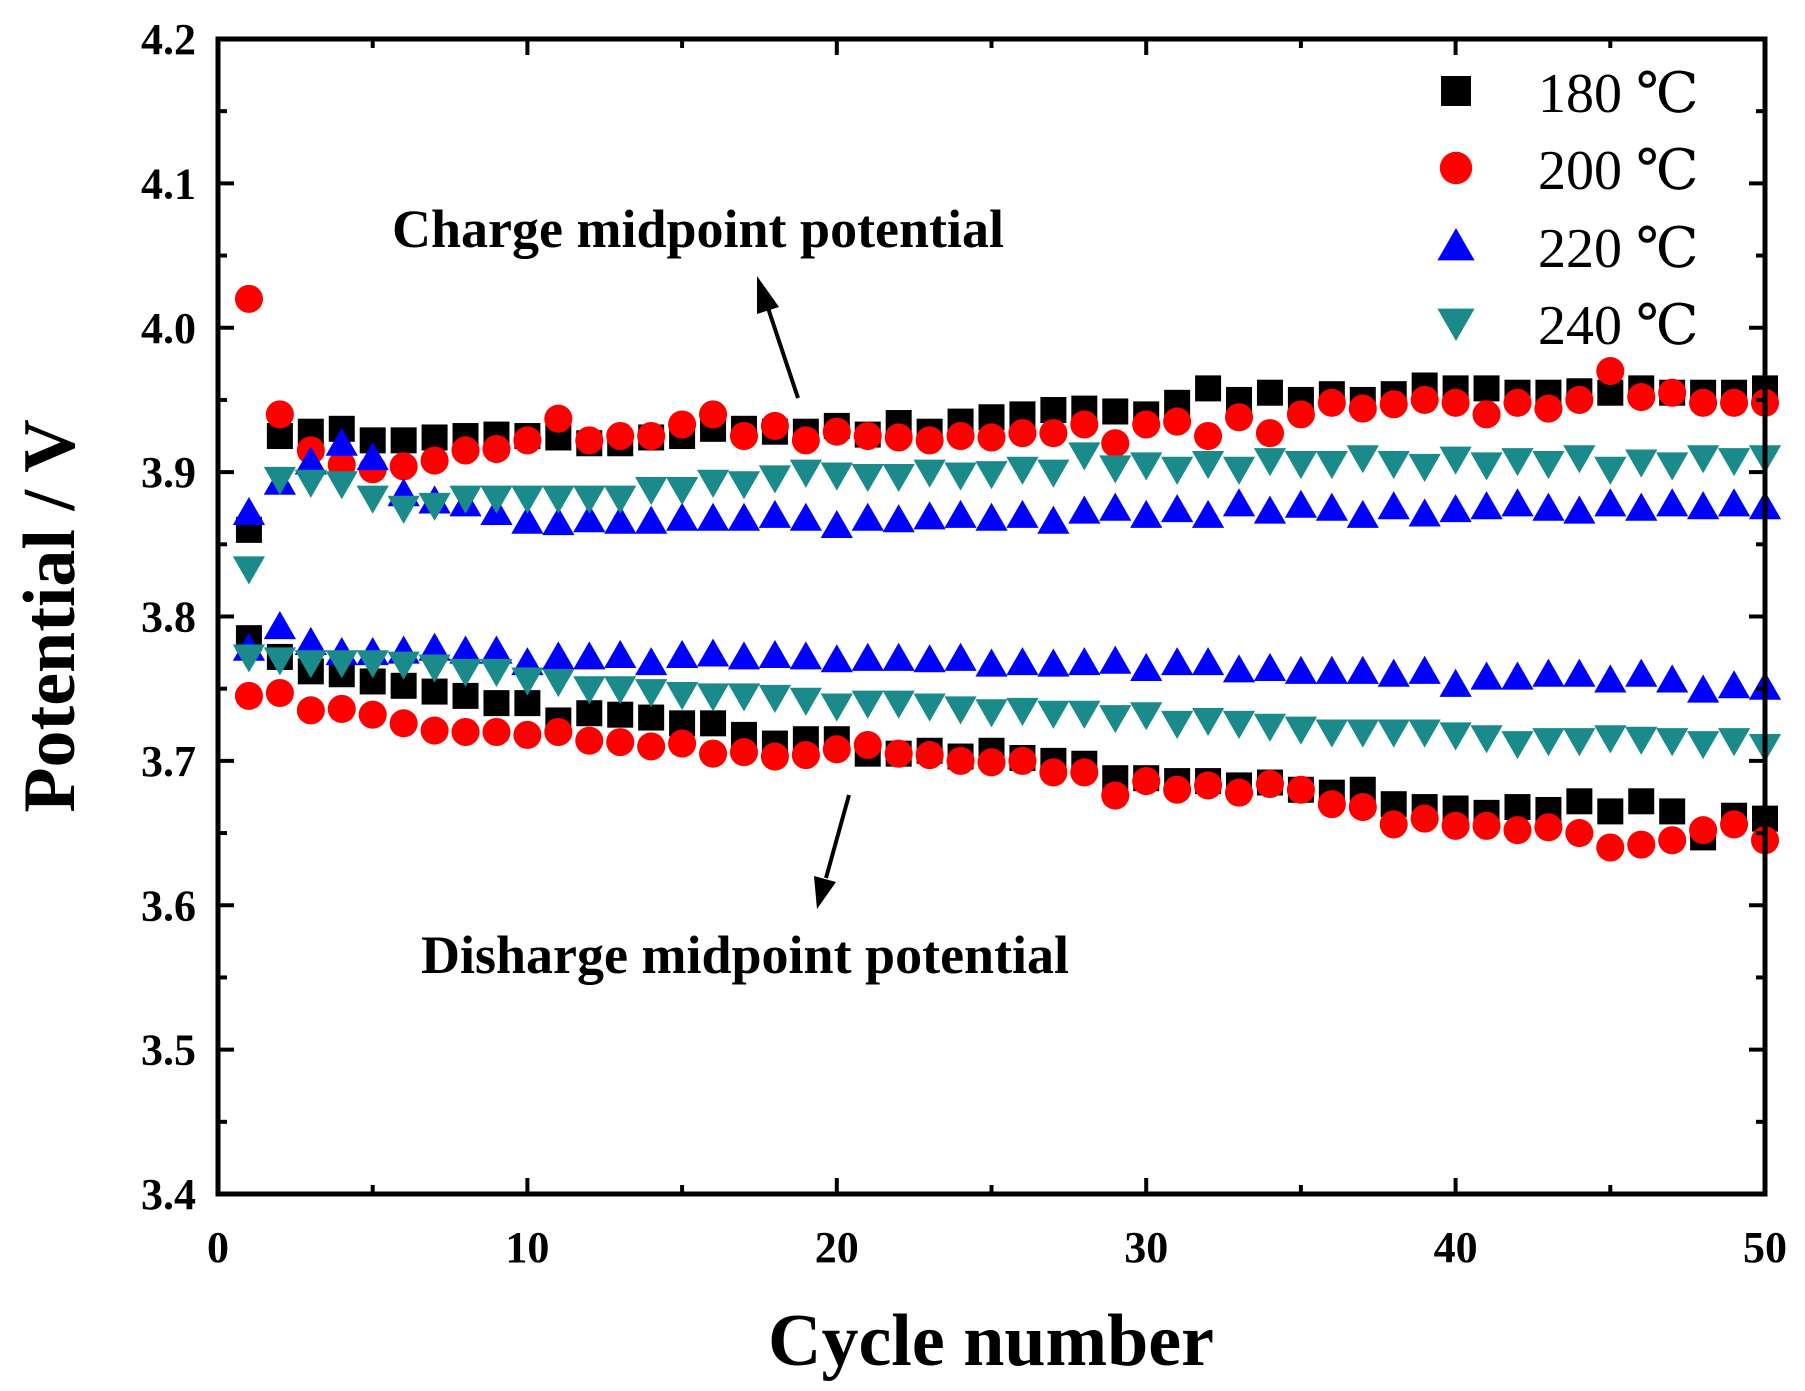 The width and height of the screenshot is (1805, 1391). I want to click on y-tick-label: 3.8, so click(168, 617).